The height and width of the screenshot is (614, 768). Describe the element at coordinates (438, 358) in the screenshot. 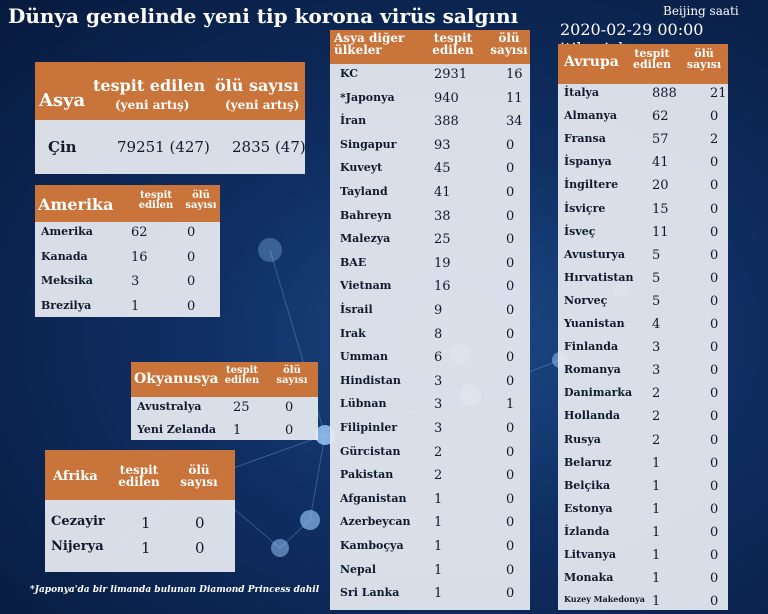

I see `confirmed-value: 6` at that location.